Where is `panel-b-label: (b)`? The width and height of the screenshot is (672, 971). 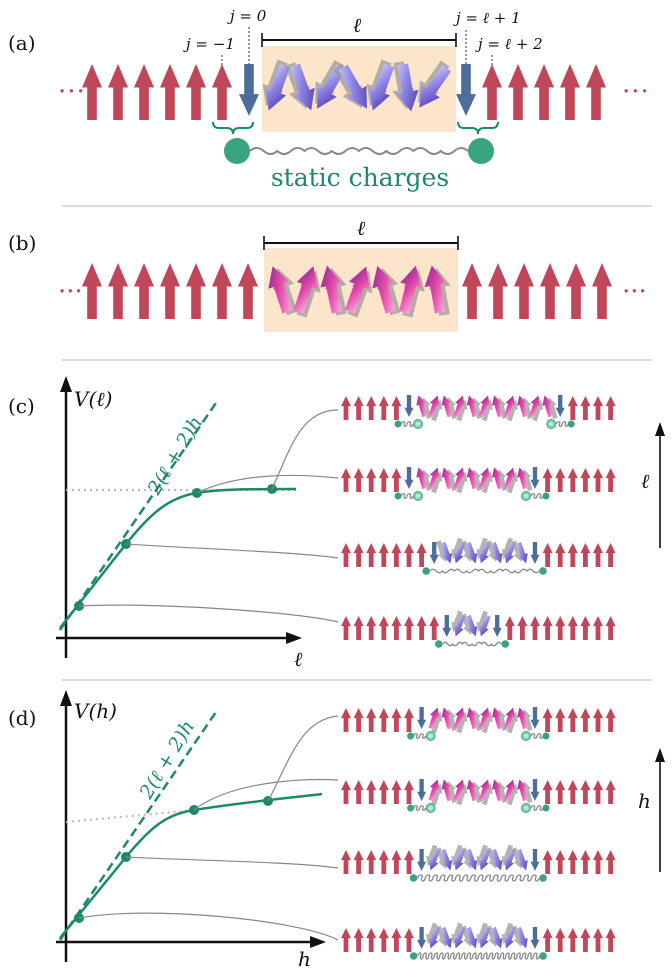 panel-b-label: (b) is located at coordinates (22, 243).